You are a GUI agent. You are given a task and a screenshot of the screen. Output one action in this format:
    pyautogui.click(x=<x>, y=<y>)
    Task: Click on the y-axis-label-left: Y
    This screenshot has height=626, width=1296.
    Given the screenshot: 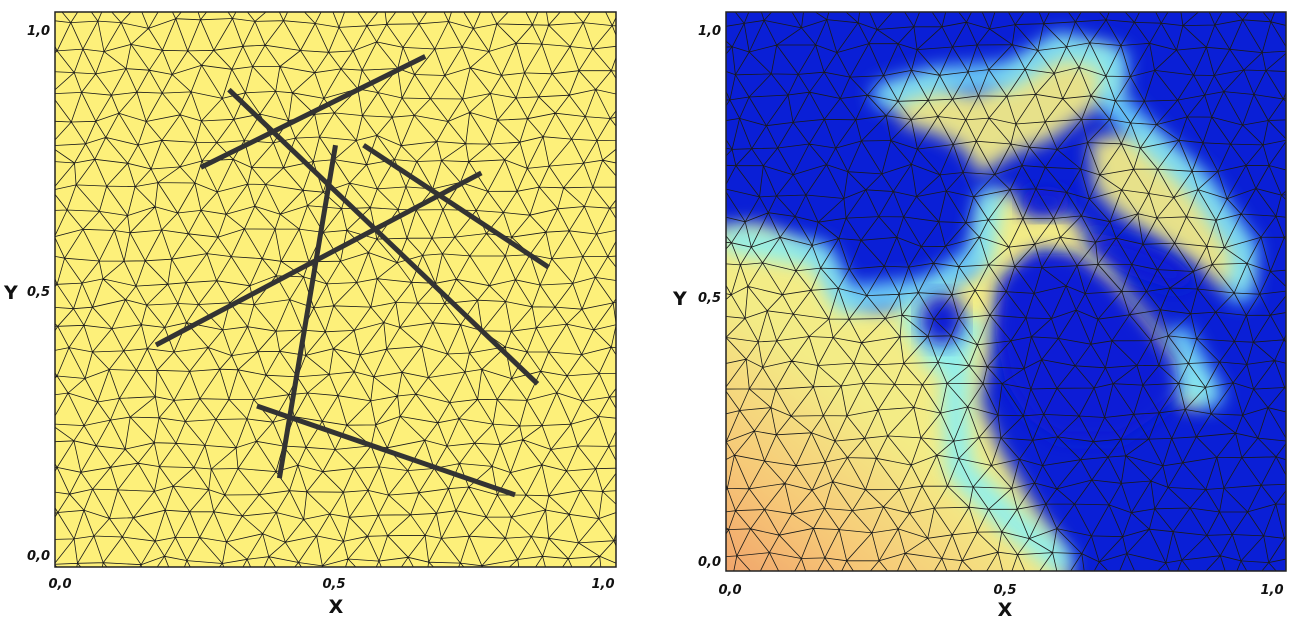 What is the action you would take?
    pyautogui.click(x=10, y=293)
    